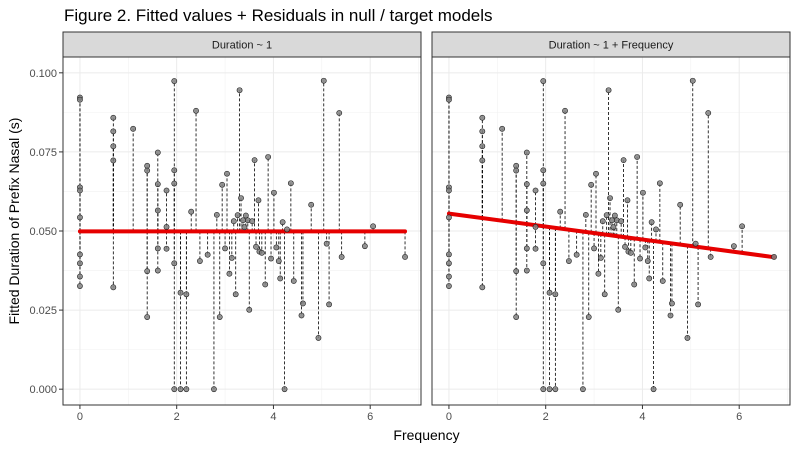  I want to click on panel-strip-label: Duration ~ 1, so click(242, 46).